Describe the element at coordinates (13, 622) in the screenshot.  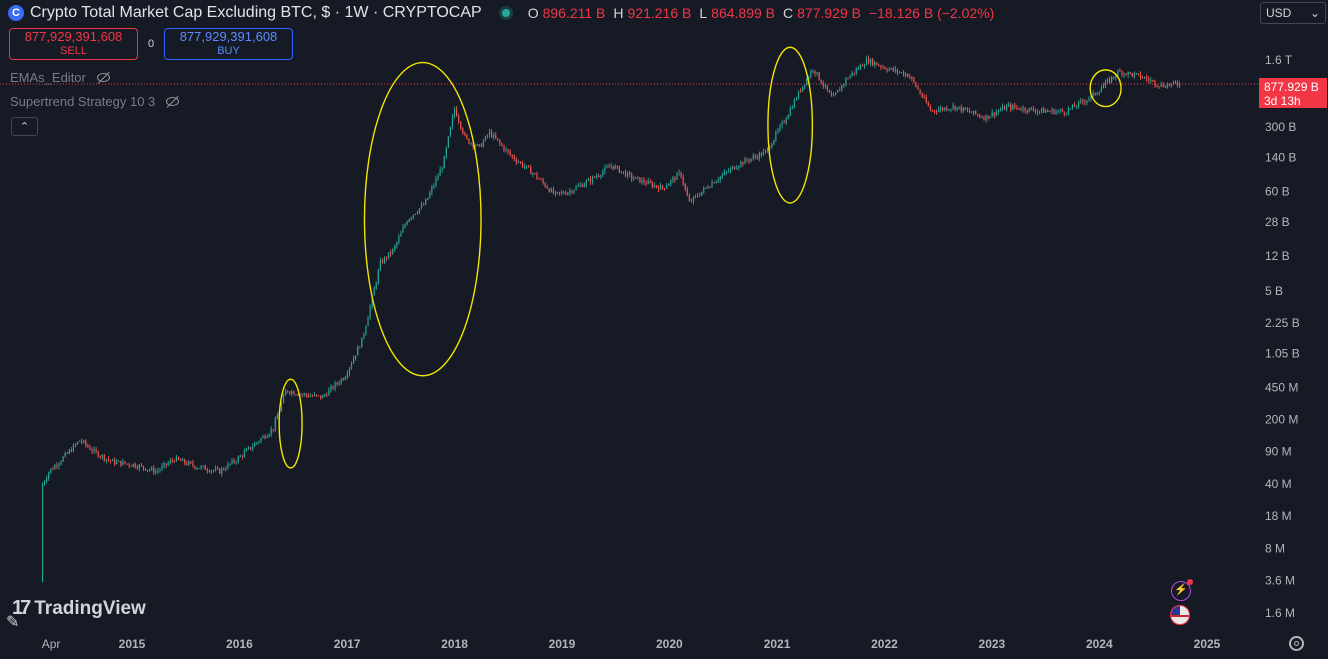
I see `pencil-icon: ✎` at that location.